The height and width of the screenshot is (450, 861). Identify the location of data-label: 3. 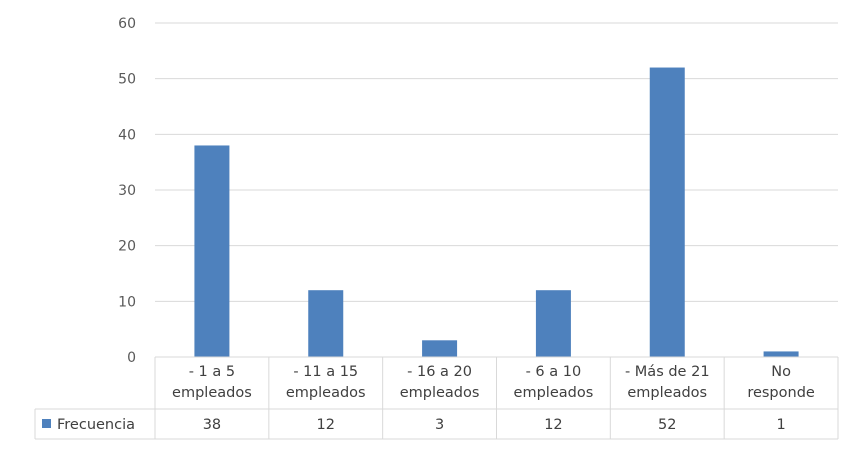
(439, 425).